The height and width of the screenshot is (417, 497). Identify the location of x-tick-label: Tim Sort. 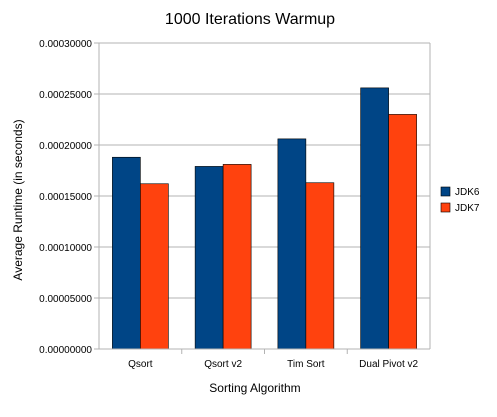
(306, 364).